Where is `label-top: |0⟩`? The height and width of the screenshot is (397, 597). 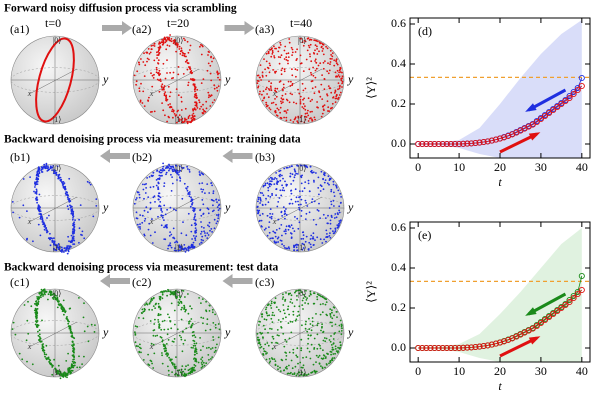 label-top: |0⟩ is located at coordinates (302, 293).